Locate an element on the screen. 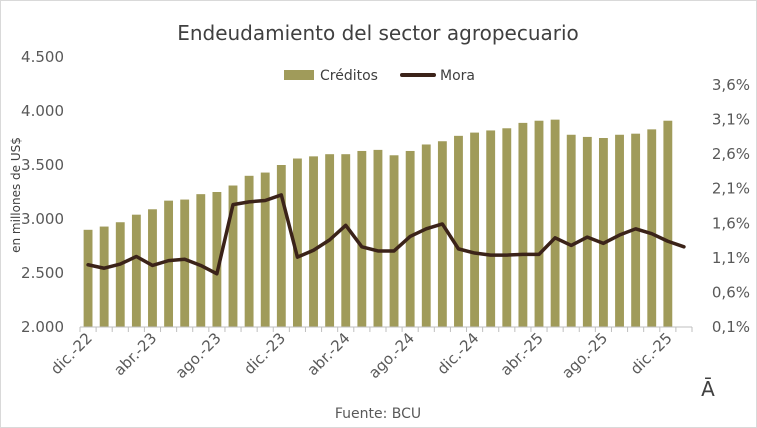  legend-label-creditos: Créditos is located at coordinates (349, 76).